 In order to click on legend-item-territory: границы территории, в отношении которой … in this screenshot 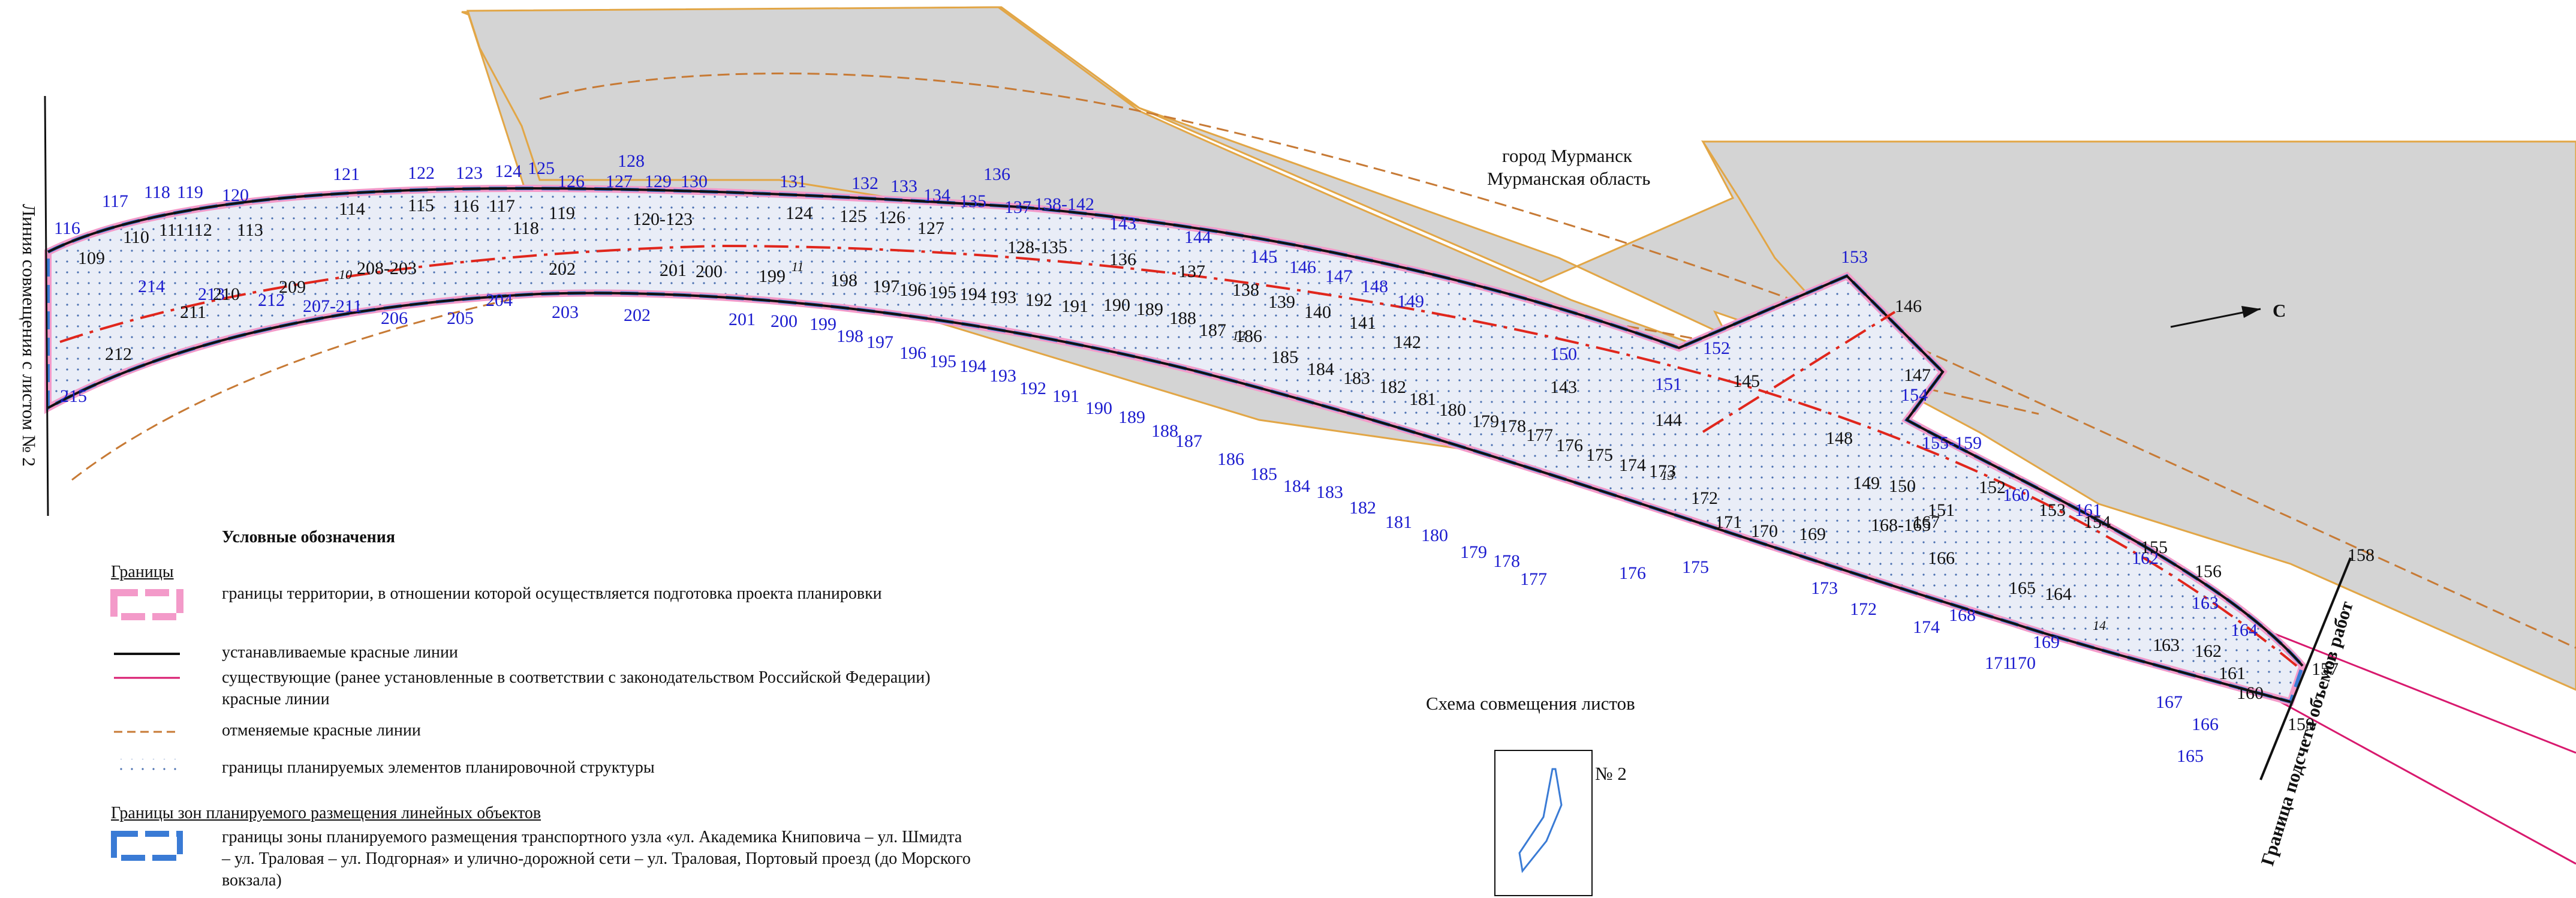, I will do `click(552, 593)`.